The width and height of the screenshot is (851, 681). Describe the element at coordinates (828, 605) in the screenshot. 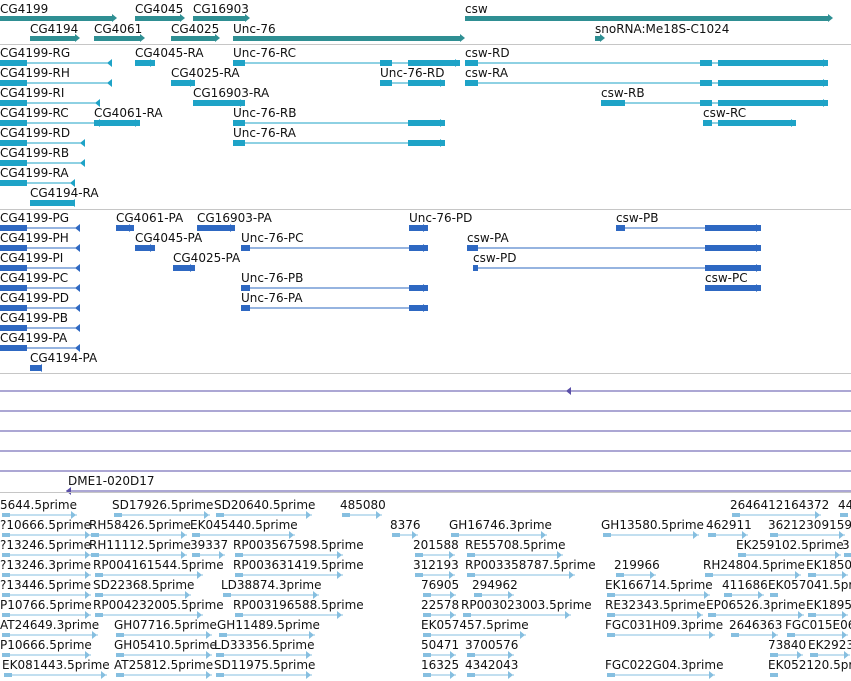

I see `est-label: EK1895` at that location.